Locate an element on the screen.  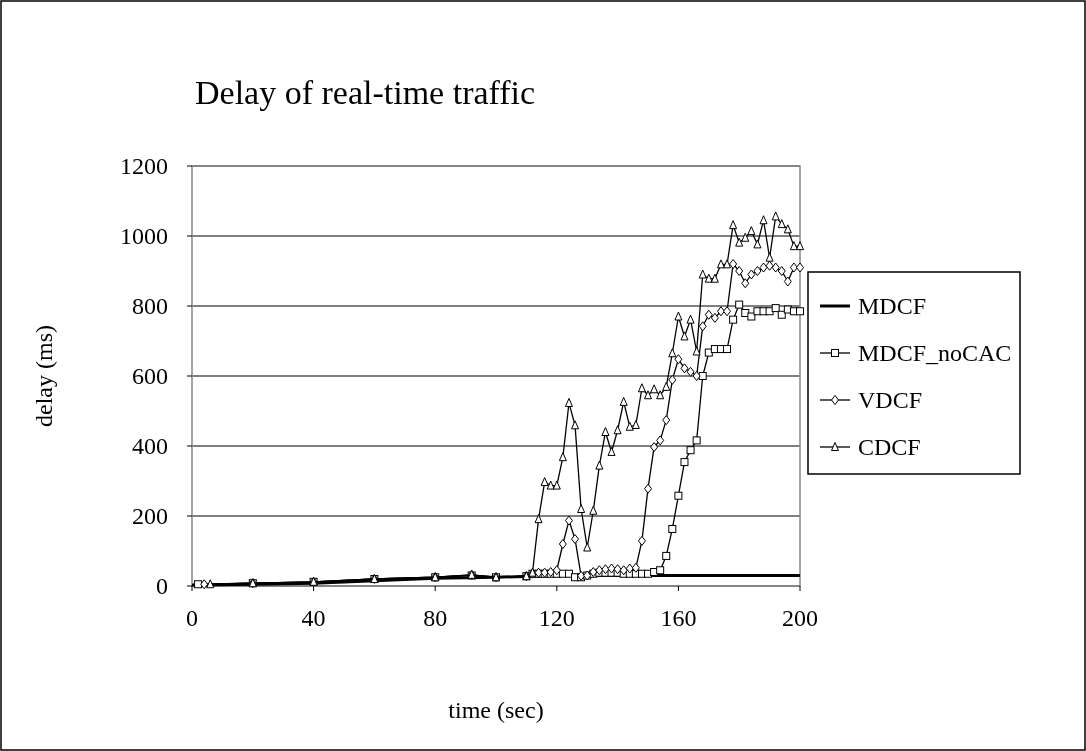
y-tick-label: 200 is located at coordinates (150, 516).